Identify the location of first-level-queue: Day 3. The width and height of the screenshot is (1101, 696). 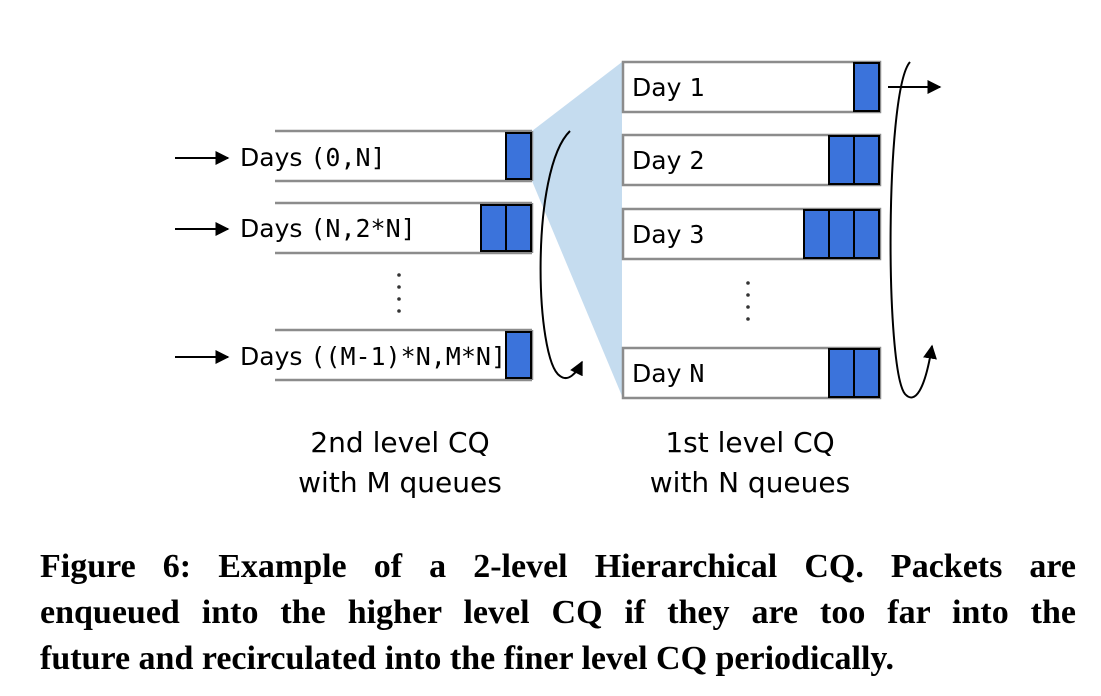
(751, 234).